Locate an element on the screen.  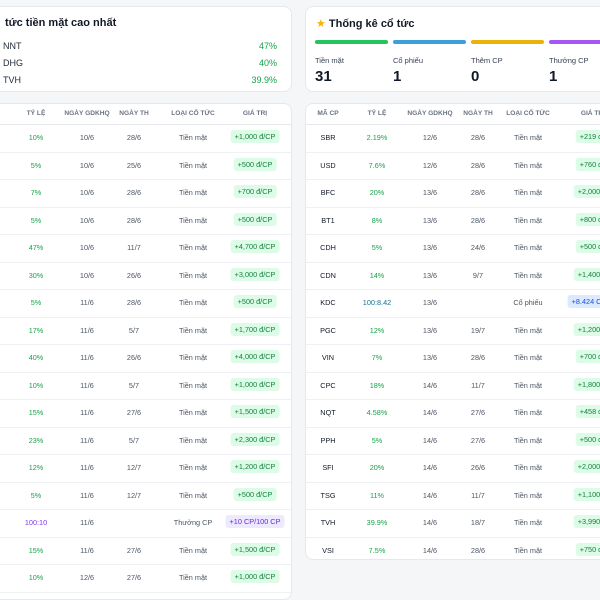
stats-title-text: Thống kê cổ tức is located at coordinates (371, 24).